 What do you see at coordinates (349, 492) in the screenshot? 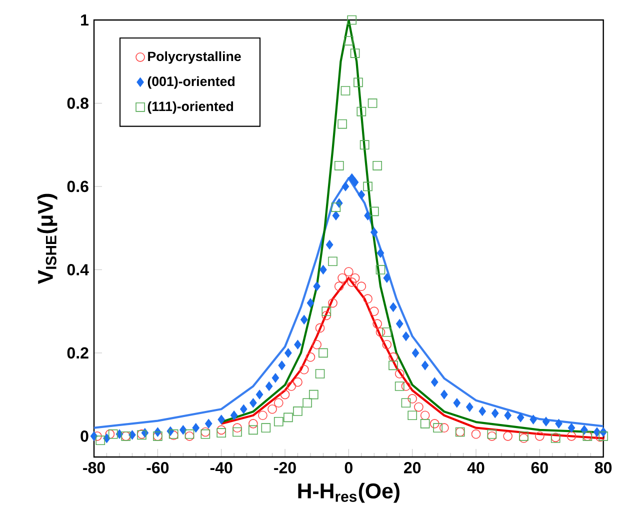
I see `x-axis-title: H-H$_{res}$(Oe)` at bounding box center [349, 492].